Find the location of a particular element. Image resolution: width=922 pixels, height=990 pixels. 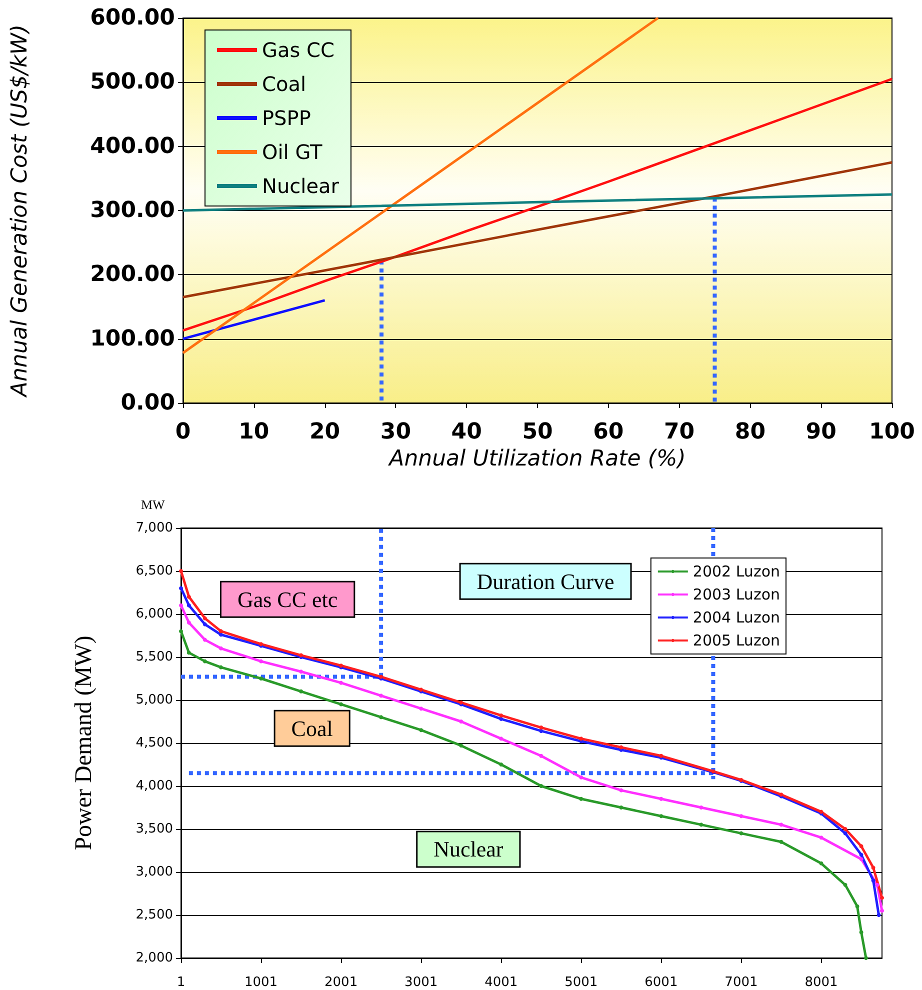

x-tick-label: 10 is located at coordinates (254, 432).